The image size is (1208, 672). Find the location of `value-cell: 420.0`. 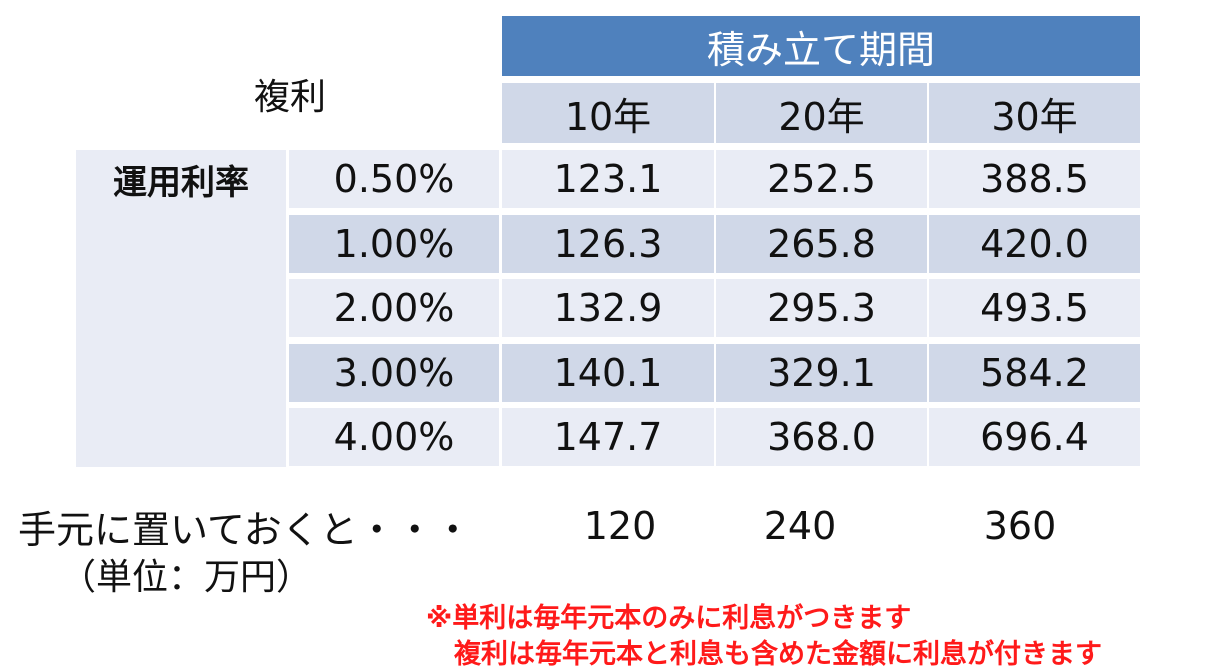

value-cell: 420.0 is located at coordinates (1034, 244).